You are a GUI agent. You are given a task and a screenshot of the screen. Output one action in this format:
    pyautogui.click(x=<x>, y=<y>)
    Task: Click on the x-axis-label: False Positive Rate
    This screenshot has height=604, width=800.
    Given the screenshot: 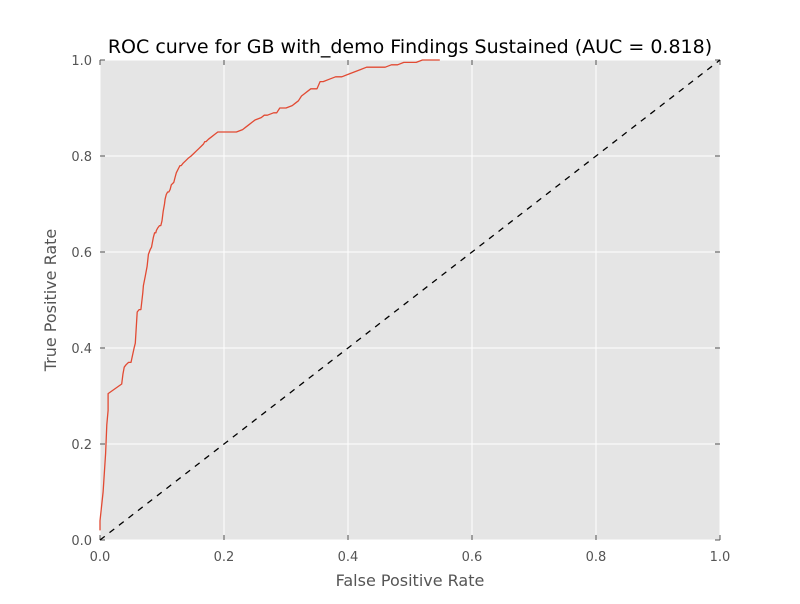 What is the action you would take?
    pyautogui.click(x=410, y=580)
    